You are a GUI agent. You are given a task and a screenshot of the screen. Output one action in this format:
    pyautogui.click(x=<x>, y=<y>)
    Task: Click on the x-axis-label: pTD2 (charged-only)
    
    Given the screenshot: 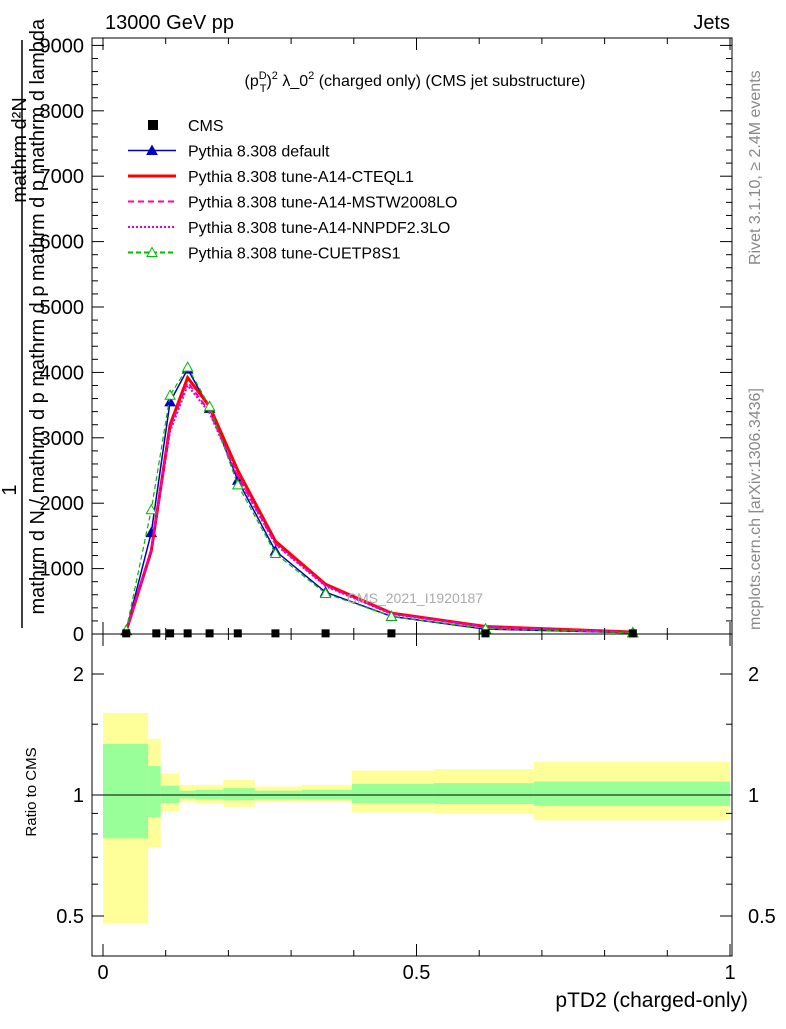 What is the action you would take?
    pyautogui.click(x=651, y=1000)
    